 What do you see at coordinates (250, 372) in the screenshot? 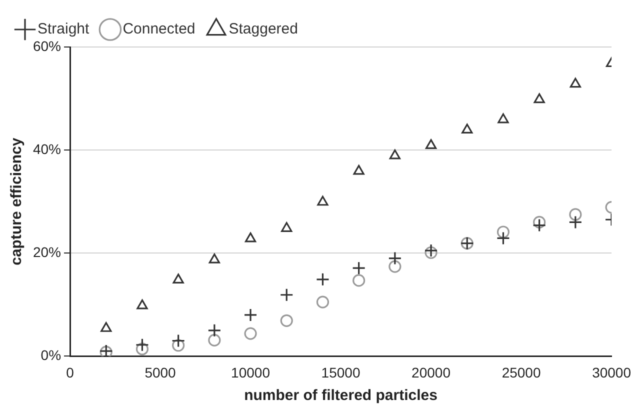
I see `x-tick-label: 10000` at bounding box center [250, 372].